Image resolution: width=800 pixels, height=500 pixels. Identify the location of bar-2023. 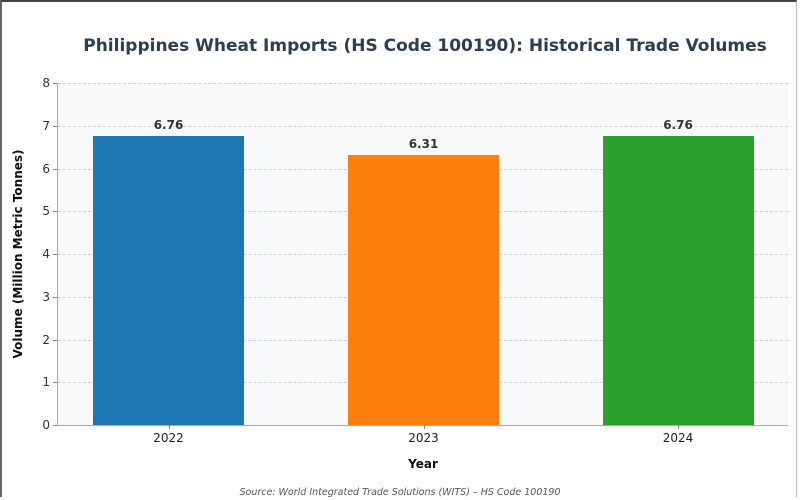
(423, 290).